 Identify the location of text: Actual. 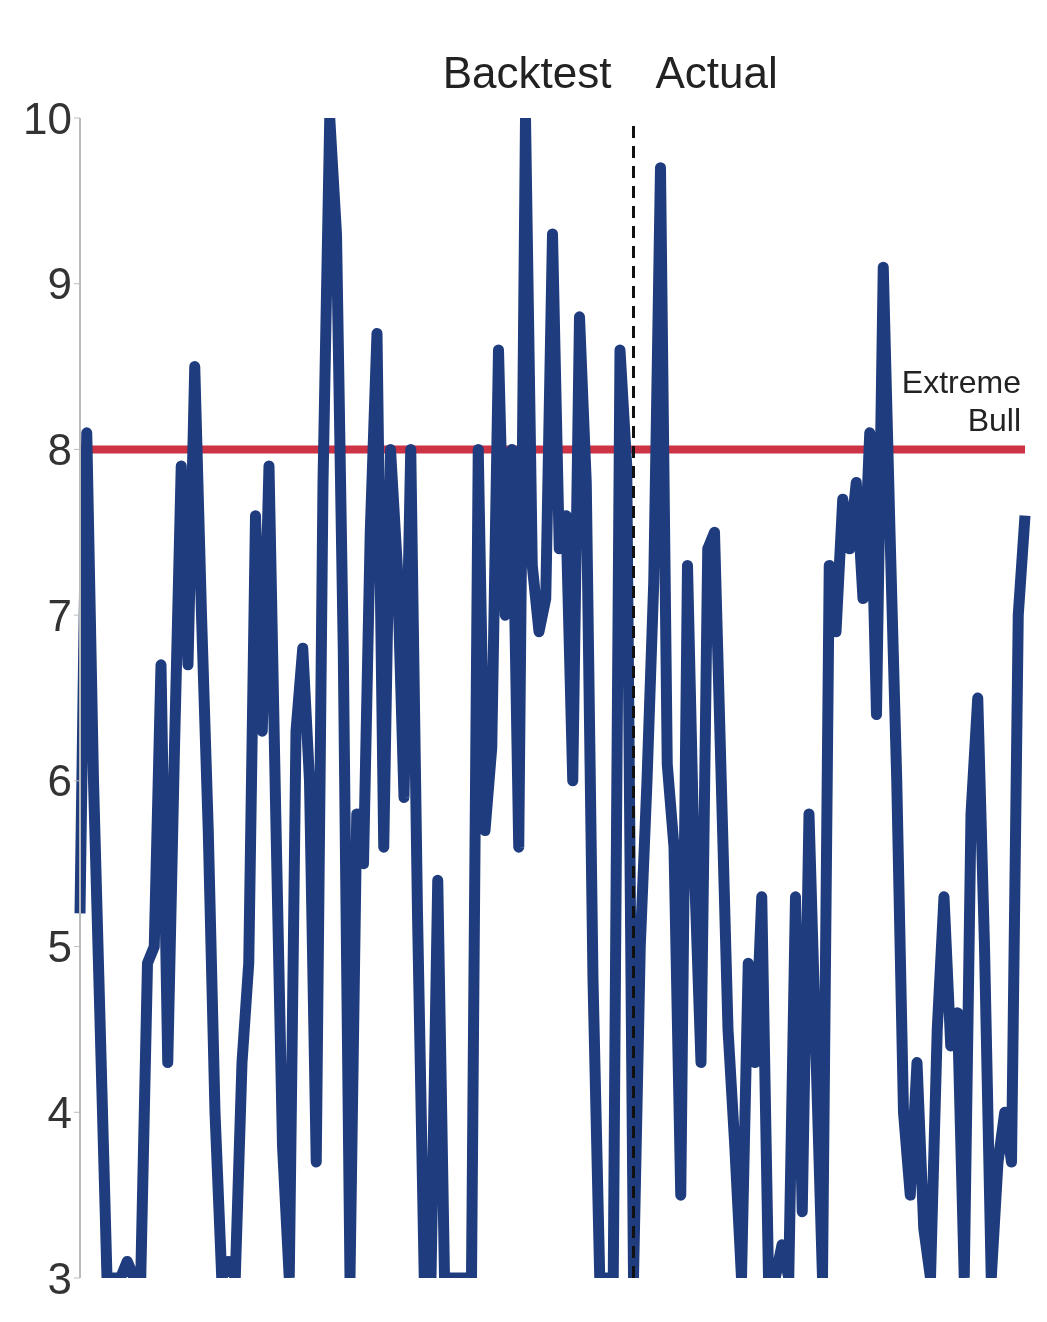
(716, 72).